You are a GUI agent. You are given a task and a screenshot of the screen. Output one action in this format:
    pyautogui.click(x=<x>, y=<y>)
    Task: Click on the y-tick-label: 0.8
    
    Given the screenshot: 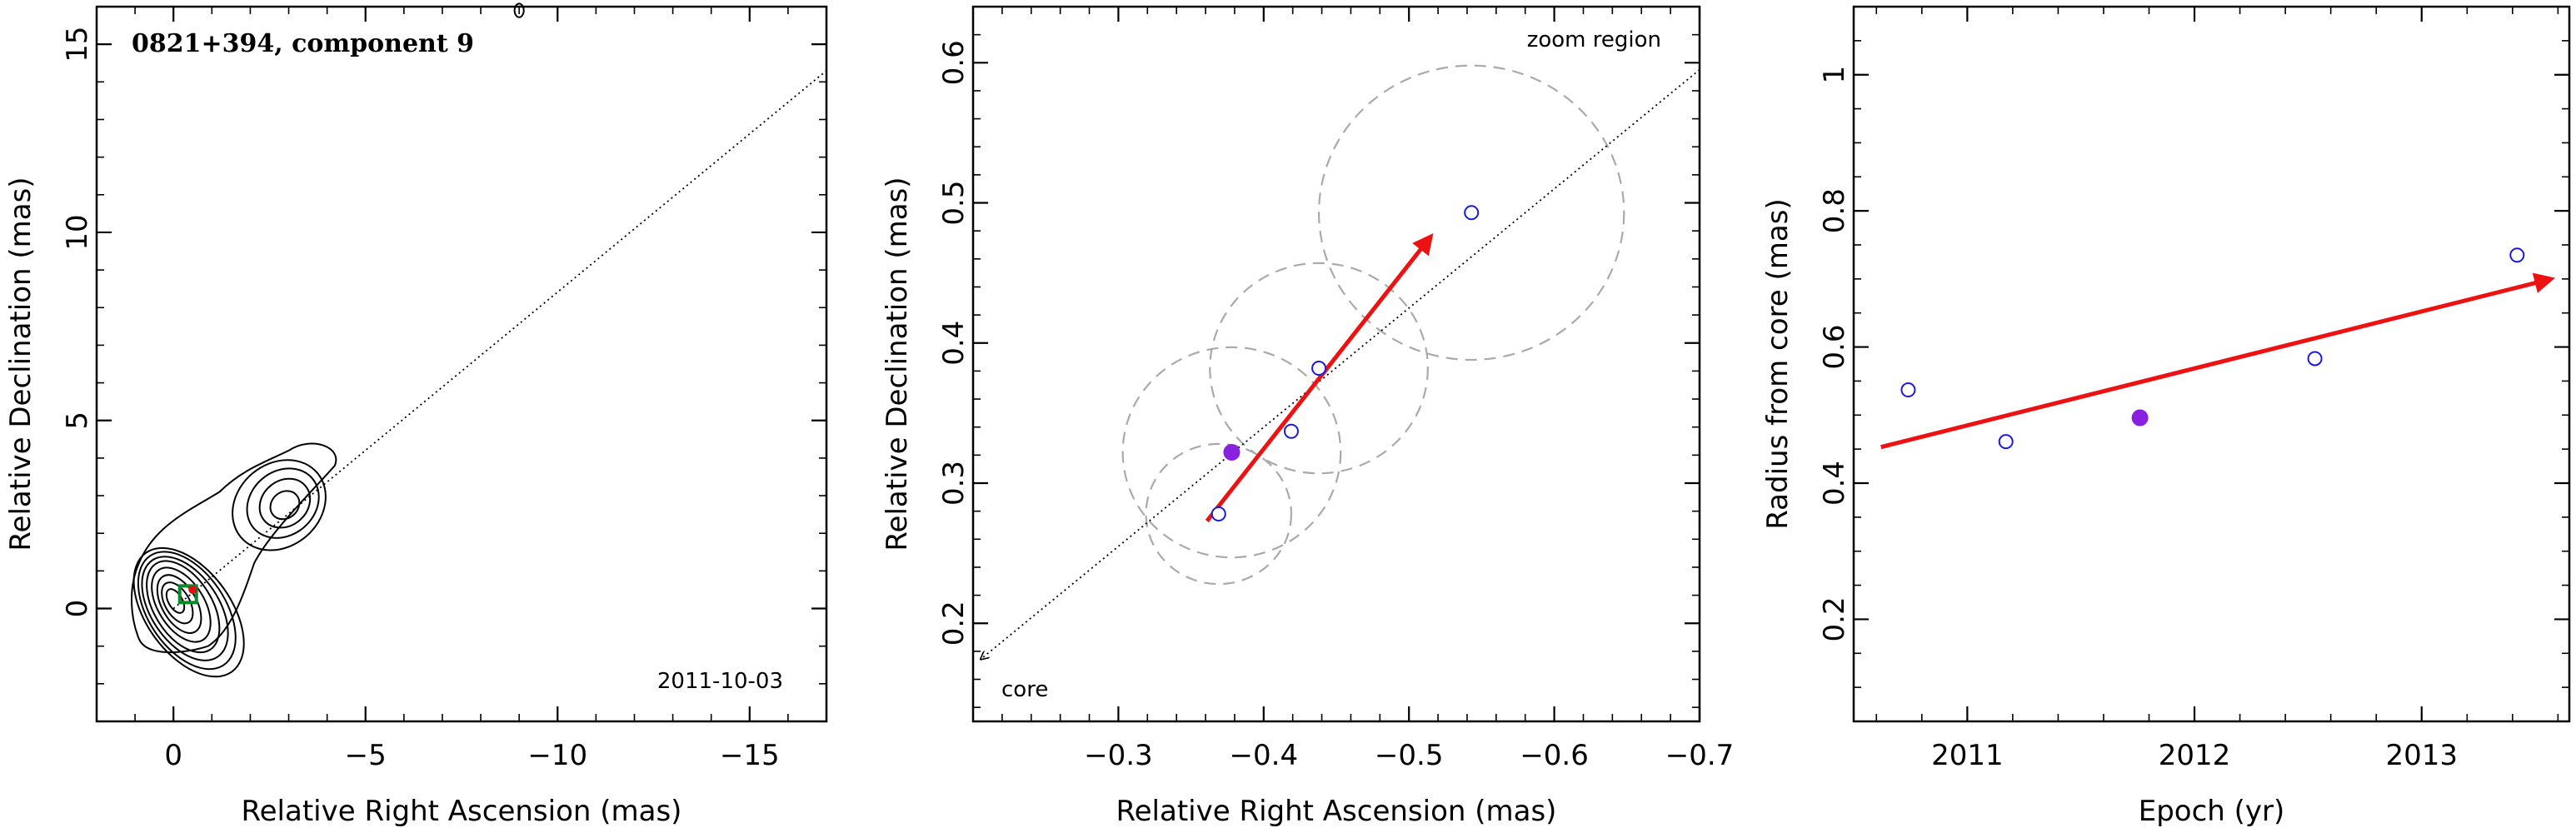 What is the action you would take?
    pyautogui.click(x=1834, y=210)
    